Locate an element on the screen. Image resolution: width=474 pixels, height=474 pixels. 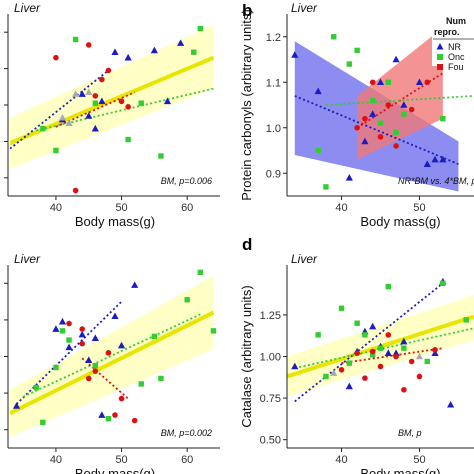
y-tick-label: 0.9 is located at coordinates (273, 174).